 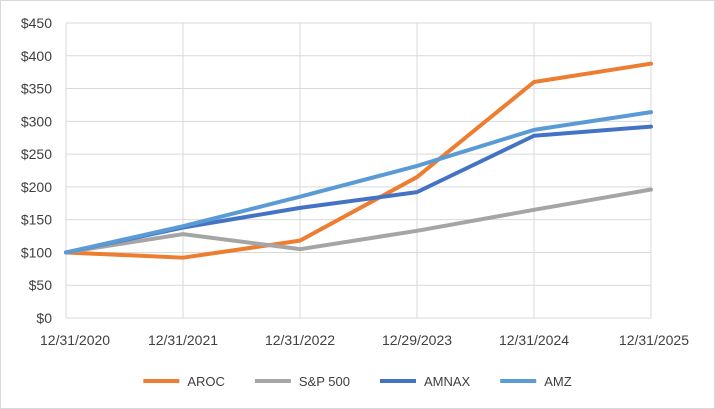 I want to click on x-tick-label: 12/31/2024, so click(x=534, y=340).